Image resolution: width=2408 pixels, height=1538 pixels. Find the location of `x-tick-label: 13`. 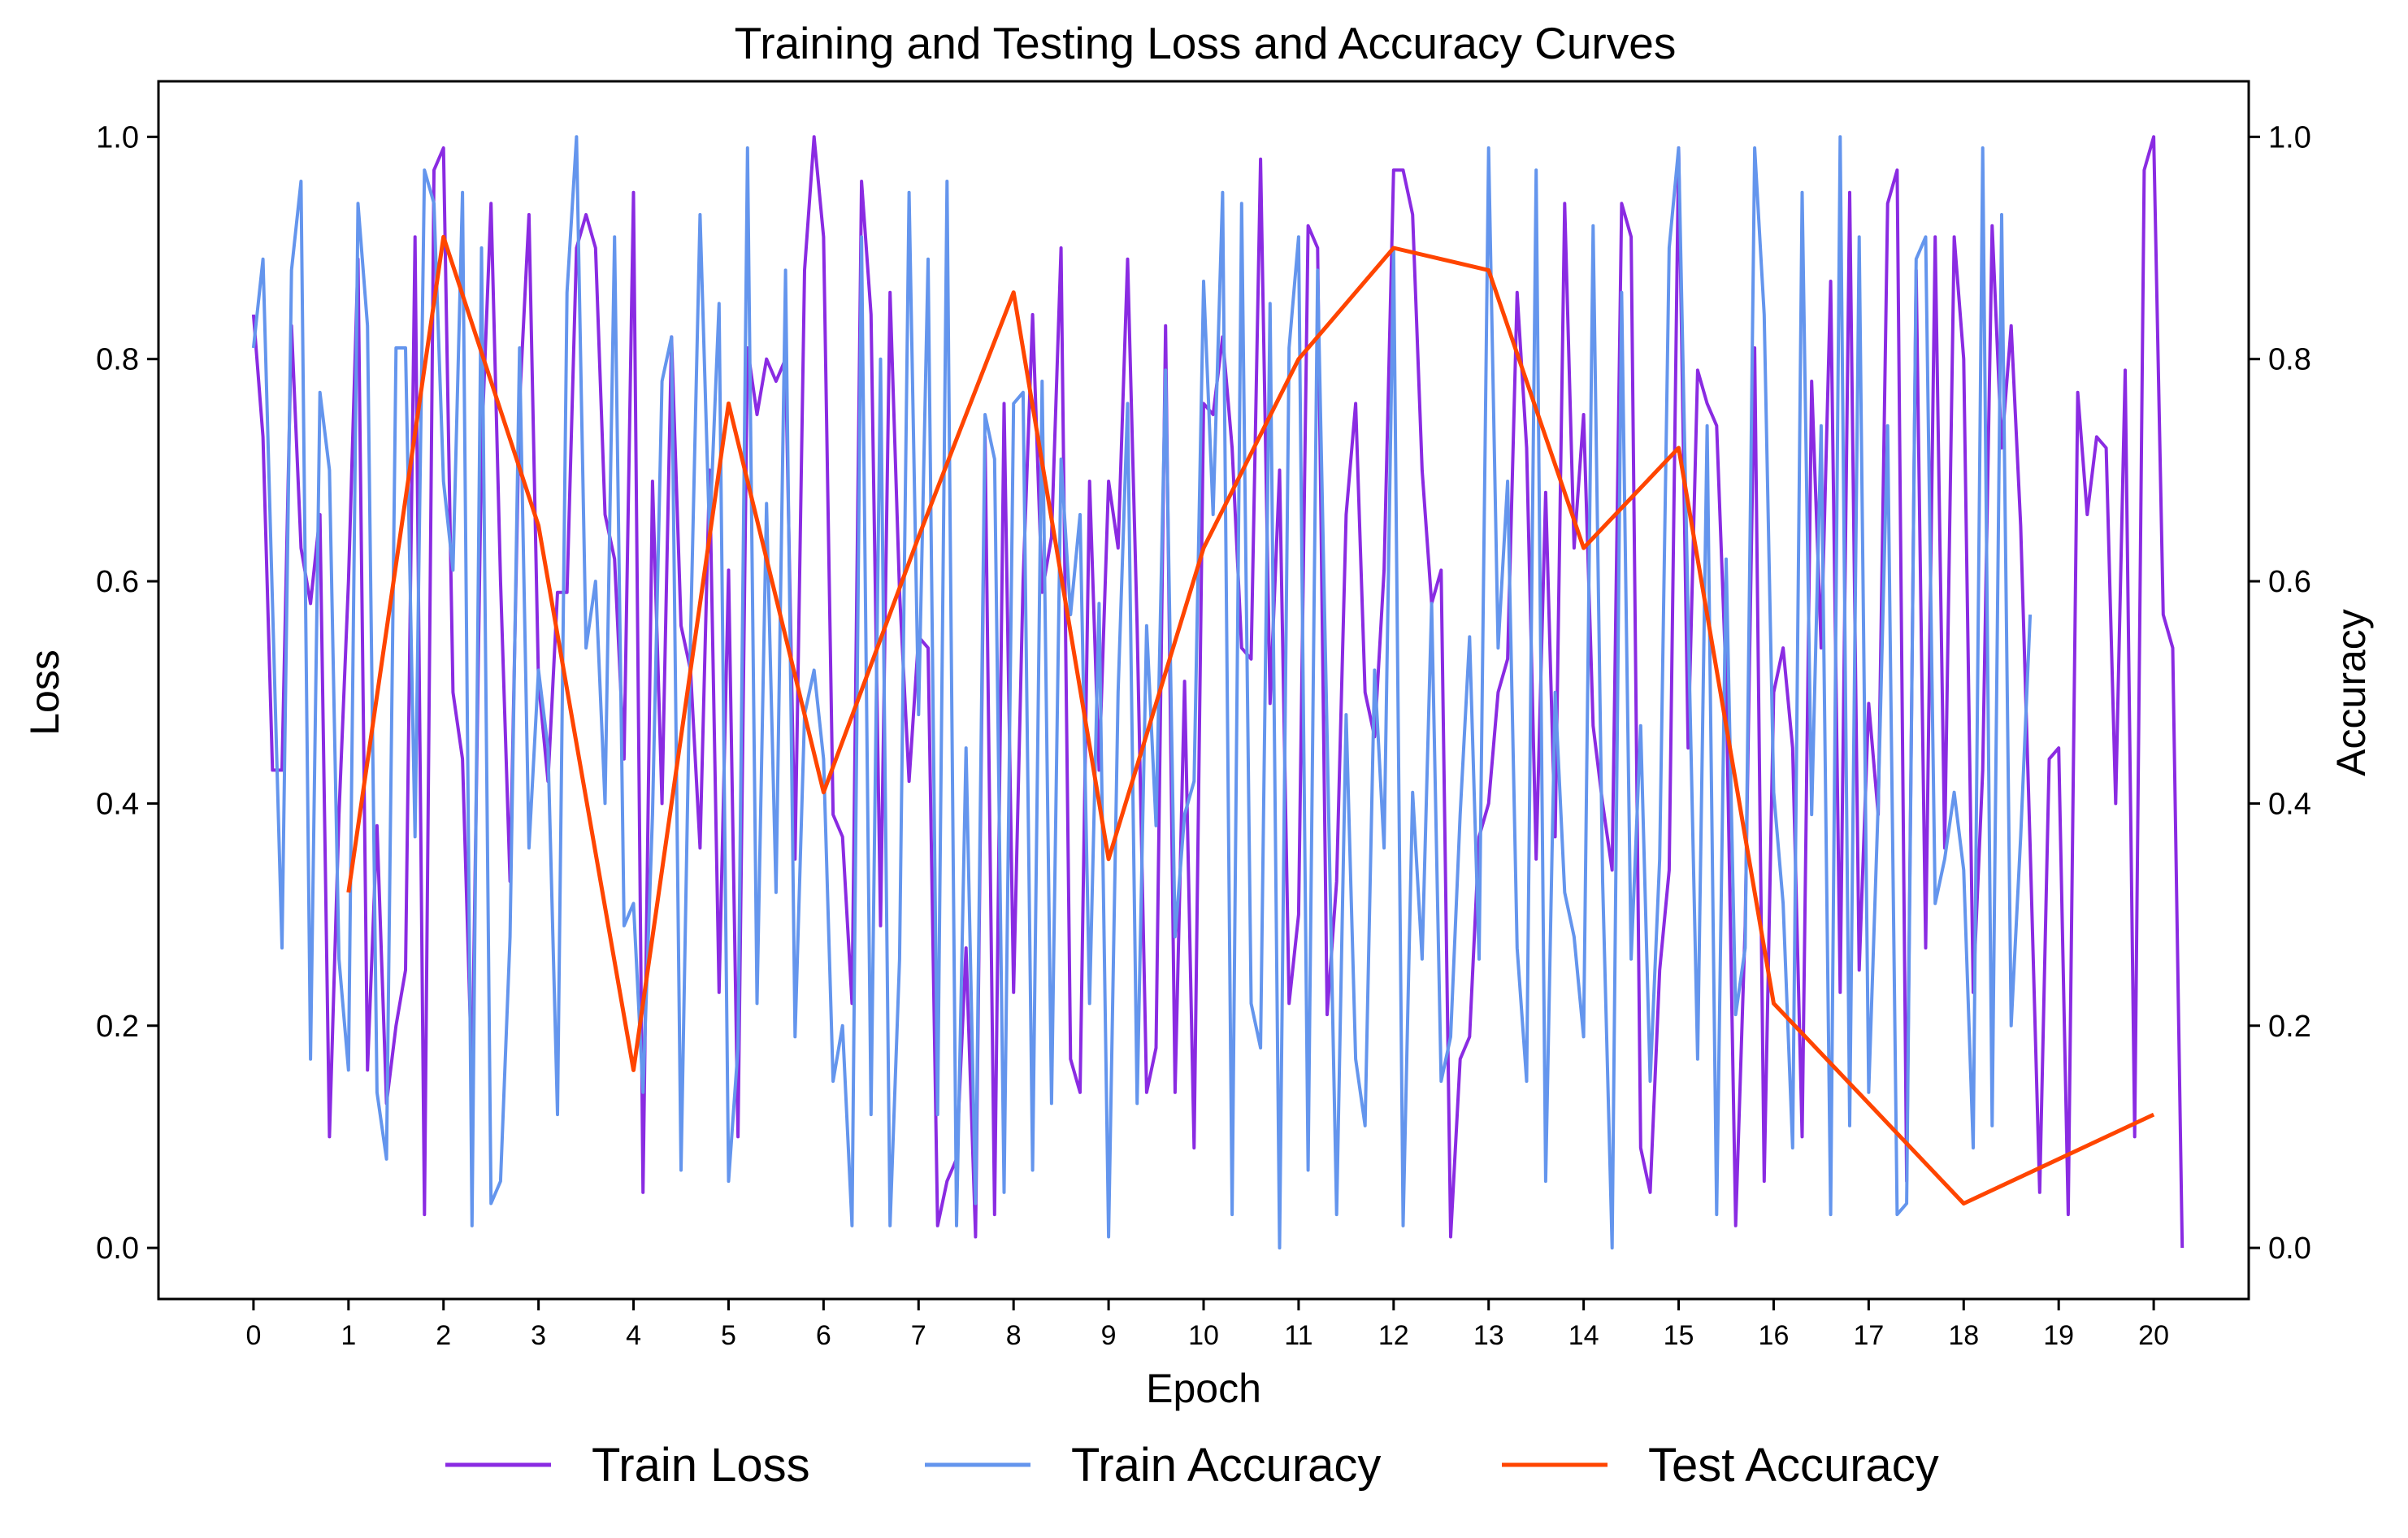

x-tick-label: 13 is located at coordinates (1488, 1335).